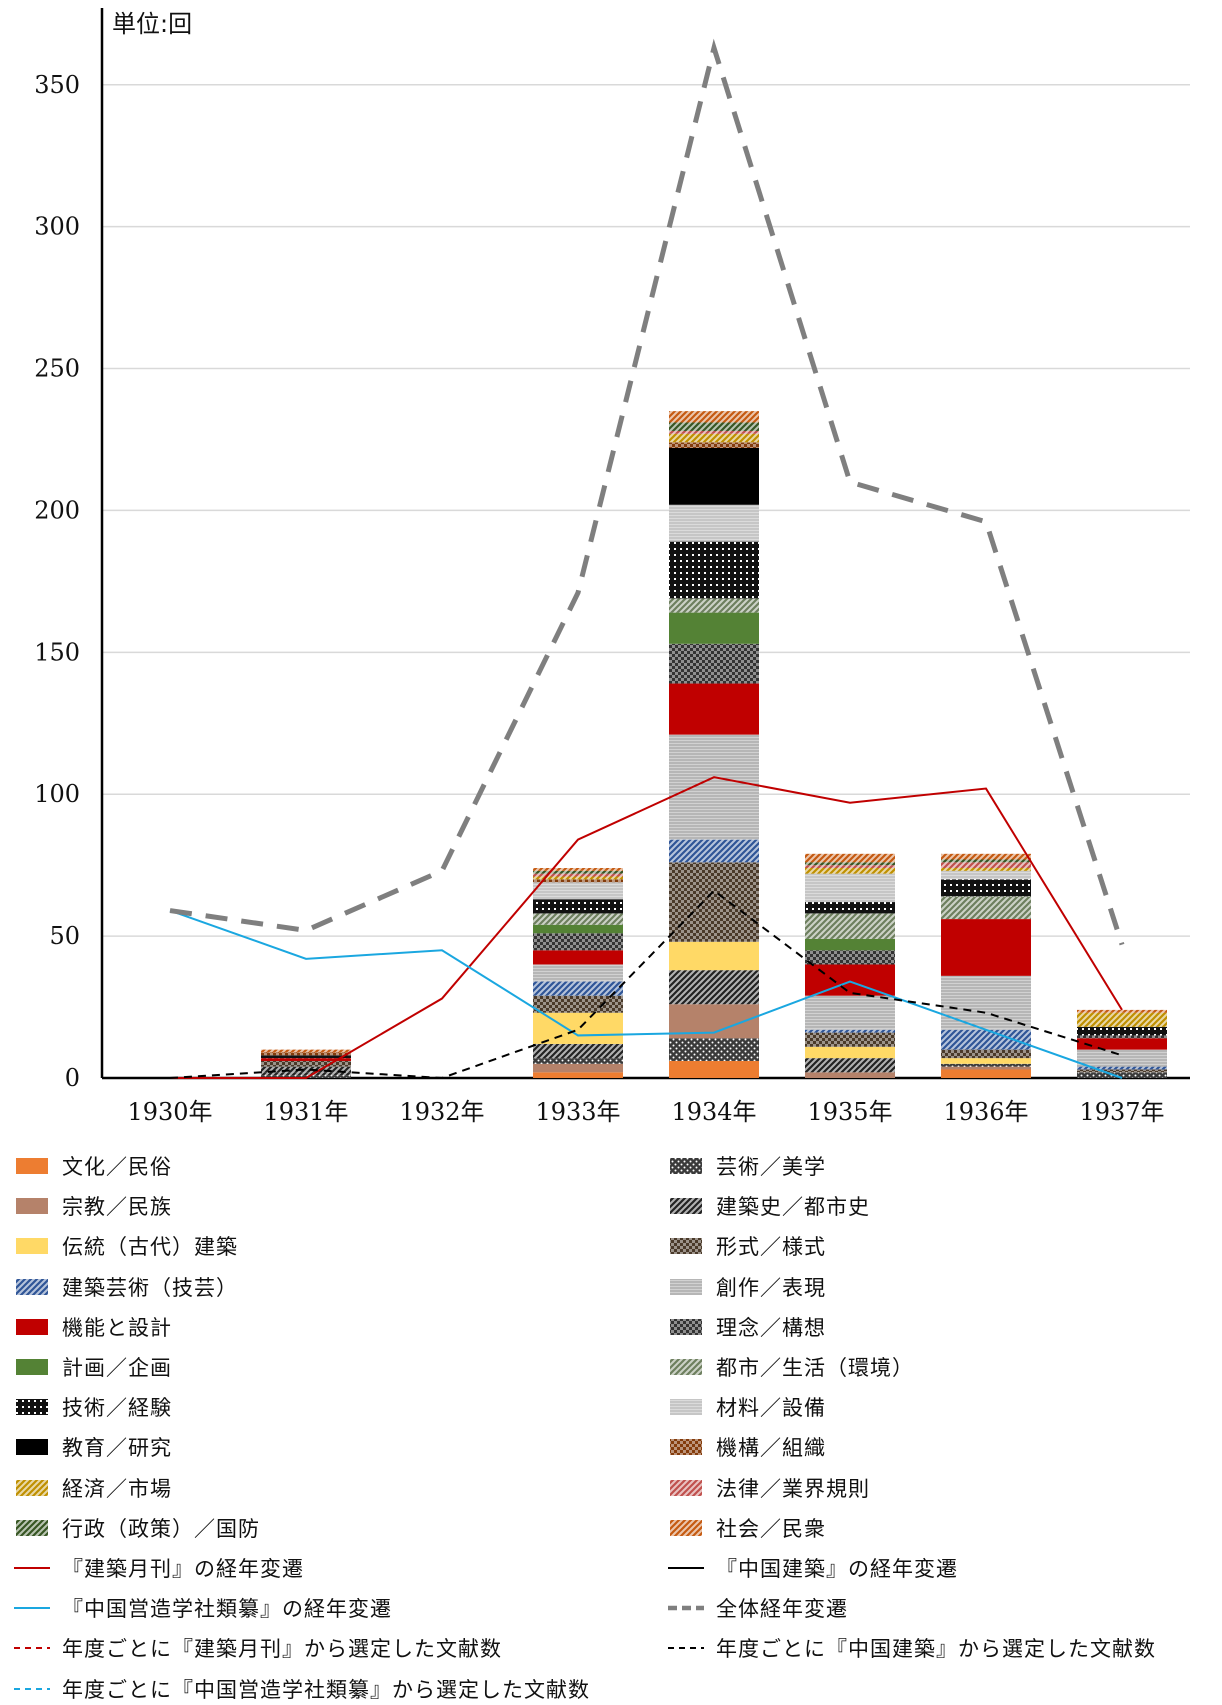  Describe the element at coordinates (161, 1528) in the screenshot. I see `legend-label: 行政（政策）／国防` at that location.